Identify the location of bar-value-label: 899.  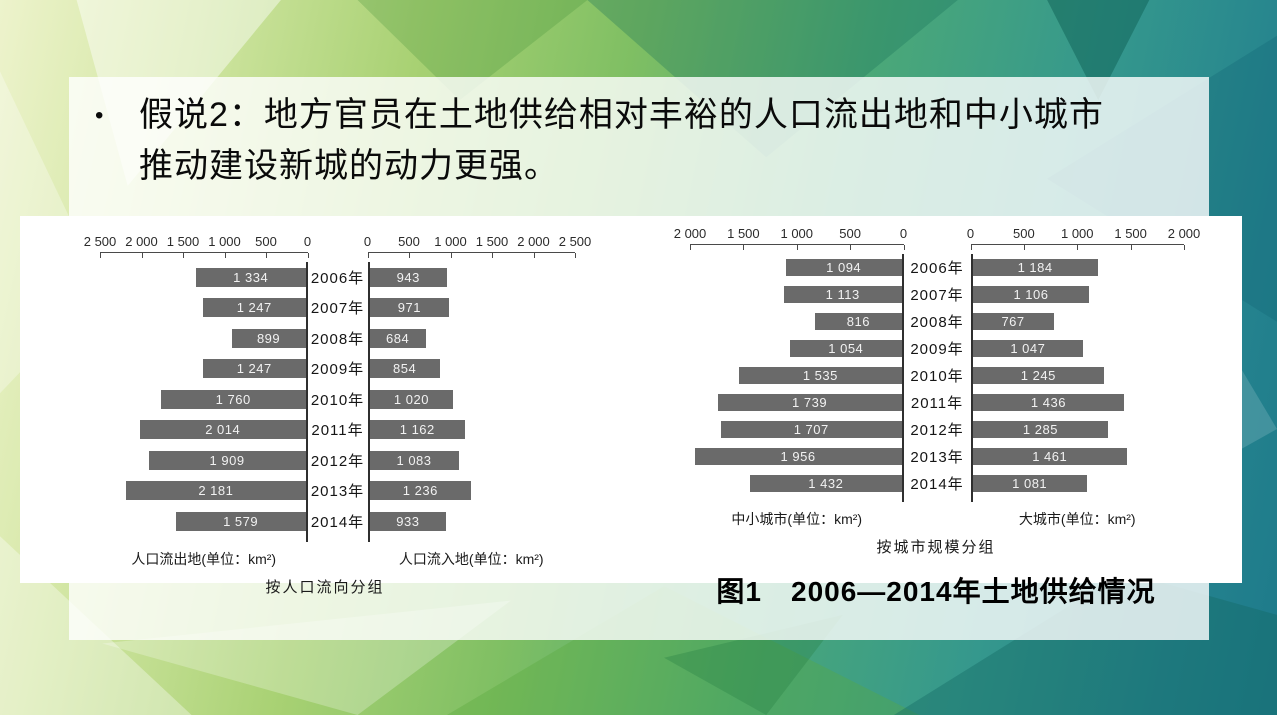
(268, 338).